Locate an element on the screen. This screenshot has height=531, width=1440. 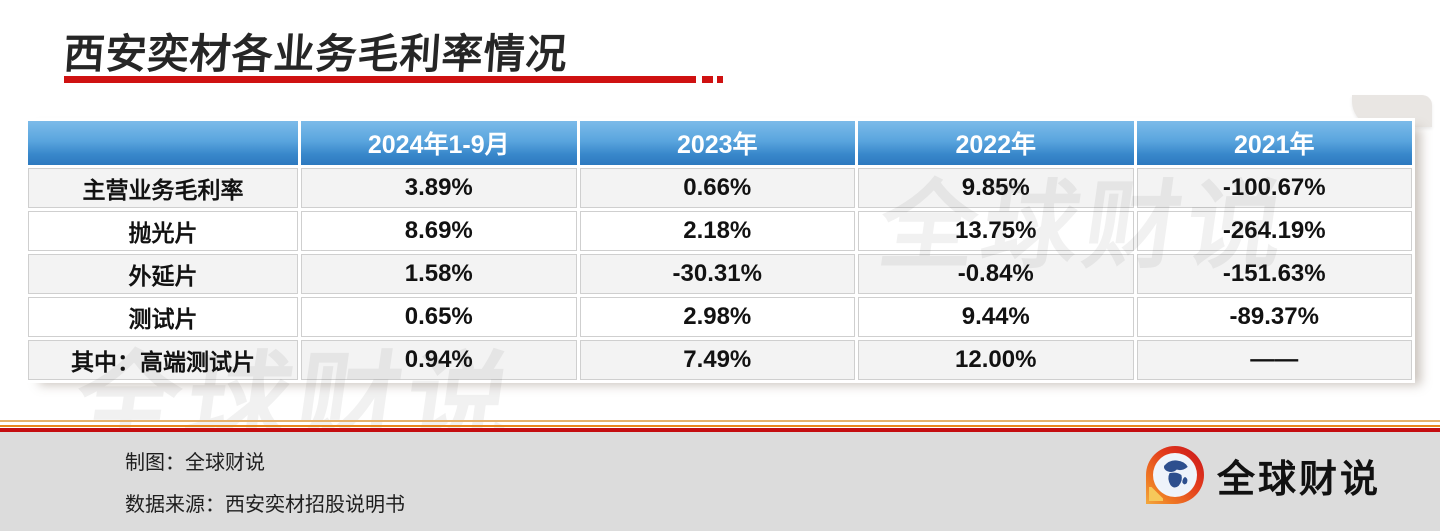
value-cell: -89.37% is located at coordinates (1274, 317).